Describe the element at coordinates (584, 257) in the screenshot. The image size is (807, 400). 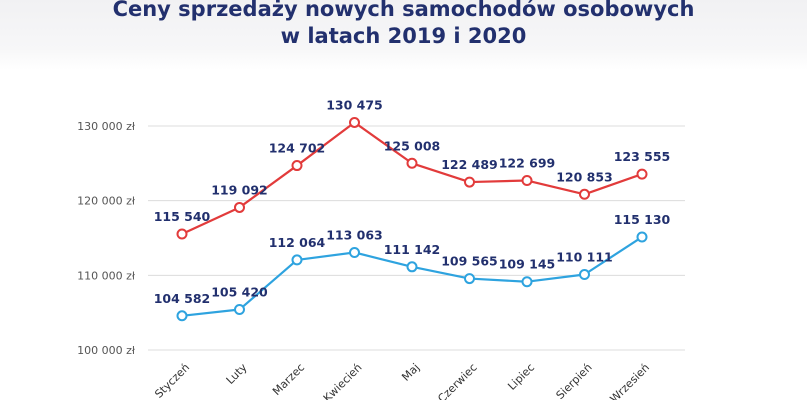
I see `data-label-2019: 110 111` at that location.